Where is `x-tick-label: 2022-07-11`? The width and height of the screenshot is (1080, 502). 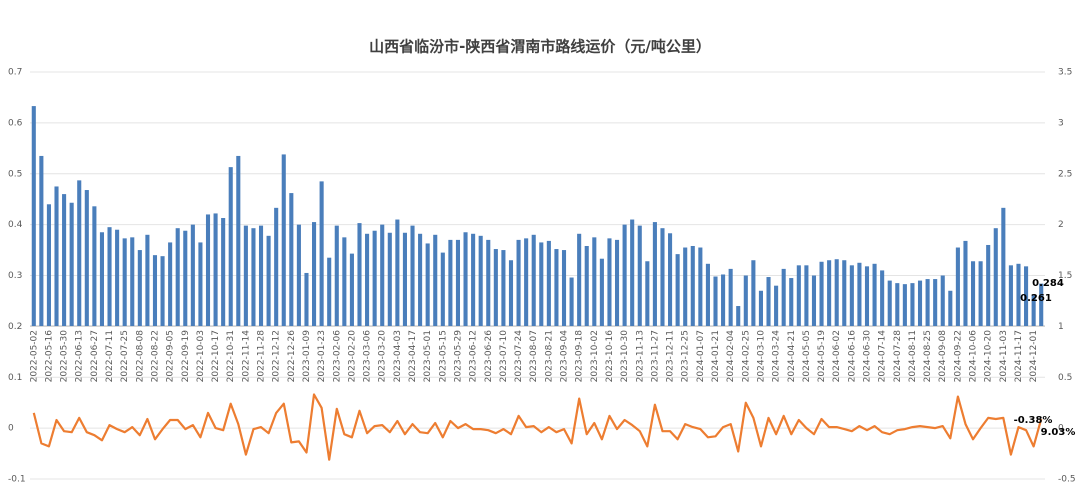 x-tick-label: 2022-07-11 is located at coordinates (110, 356).